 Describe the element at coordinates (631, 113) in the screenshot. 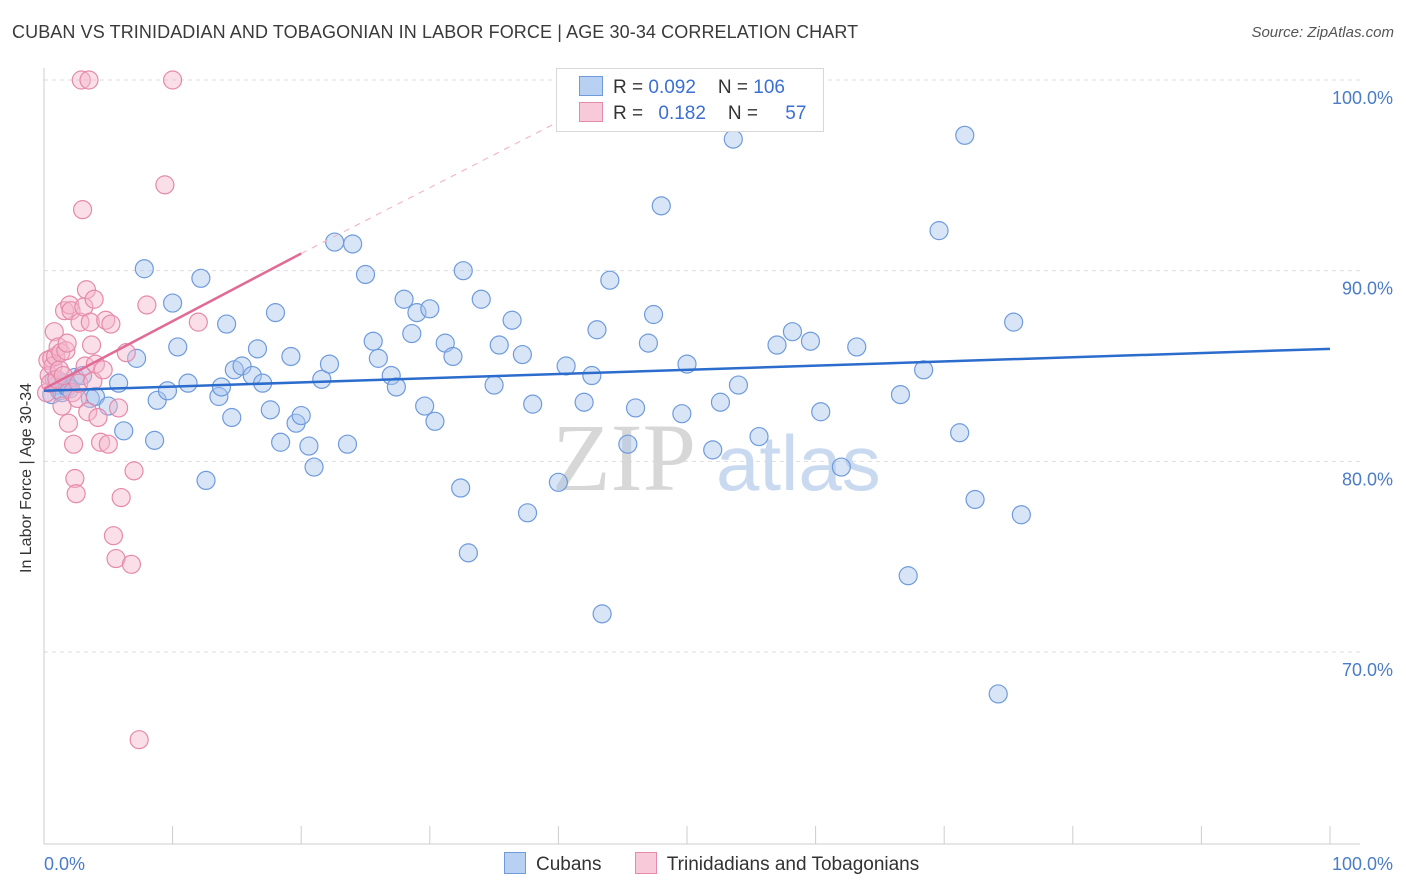

I see `r-label: R =` at that location.